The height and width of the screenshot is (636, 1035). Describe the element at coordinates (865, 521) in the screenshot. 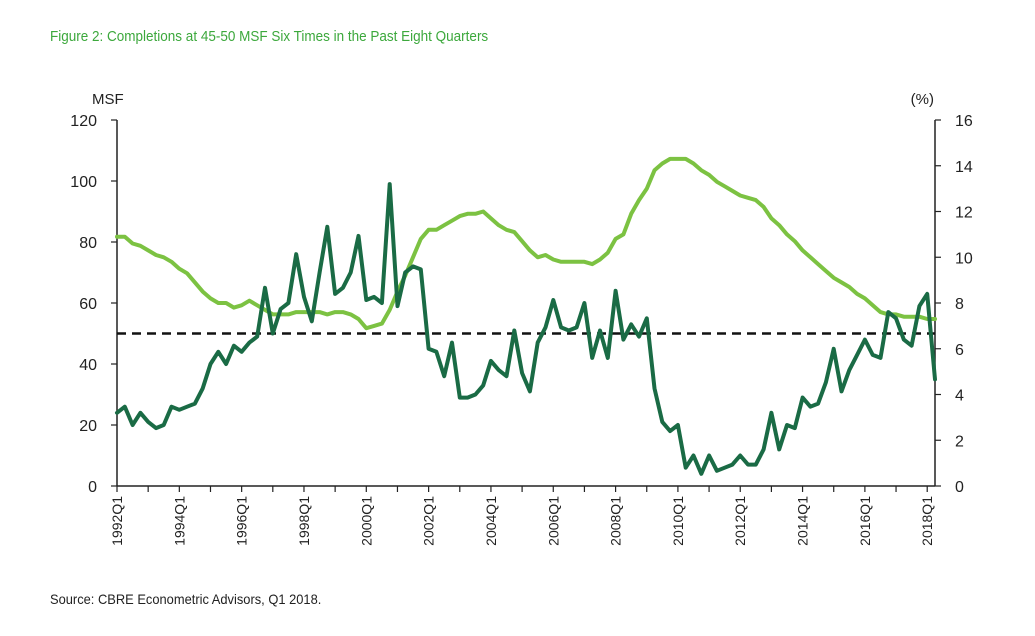

I see `x-axis-tick-label: 2016Q1` at that location.